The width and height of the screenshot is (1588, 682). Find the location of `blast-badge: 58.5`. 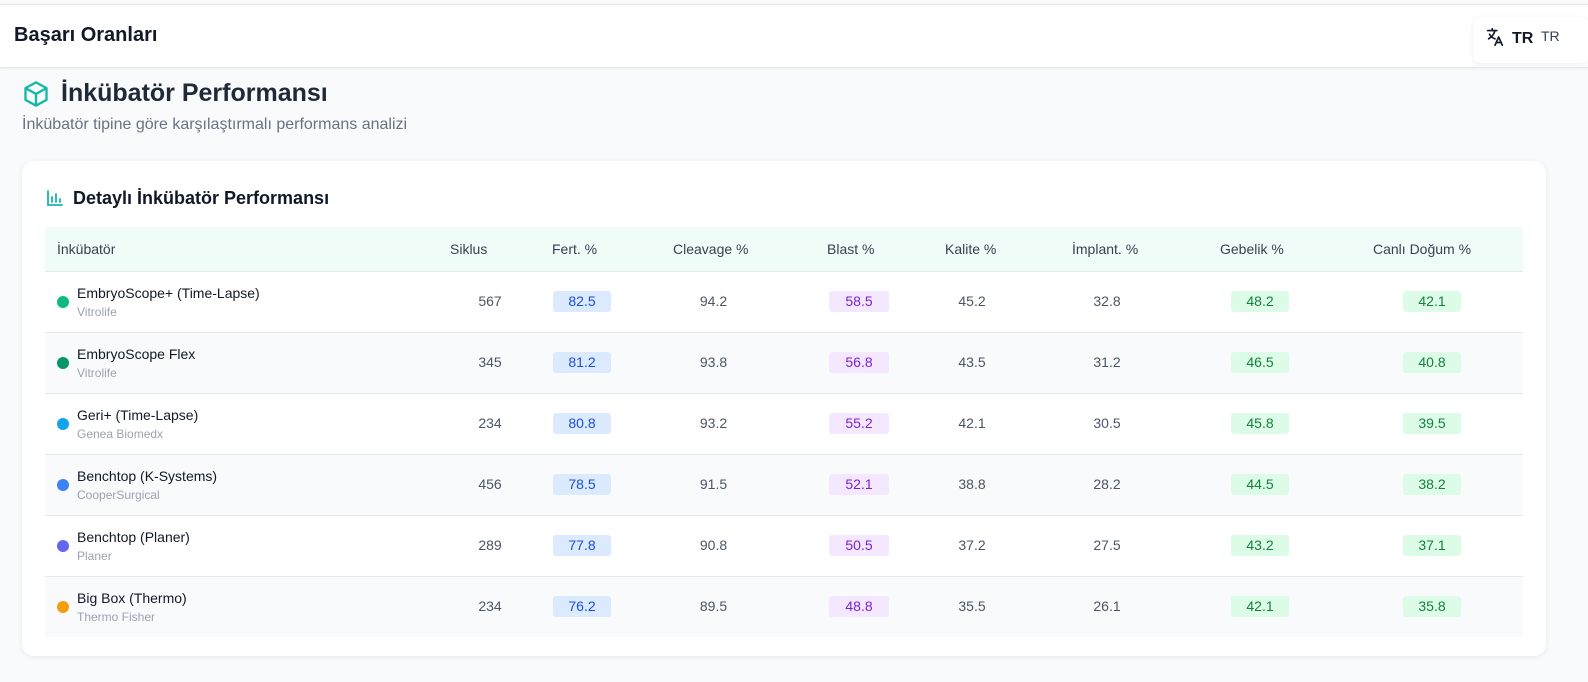

blast-badge: 58.5 is located at coordinates (859, 301).